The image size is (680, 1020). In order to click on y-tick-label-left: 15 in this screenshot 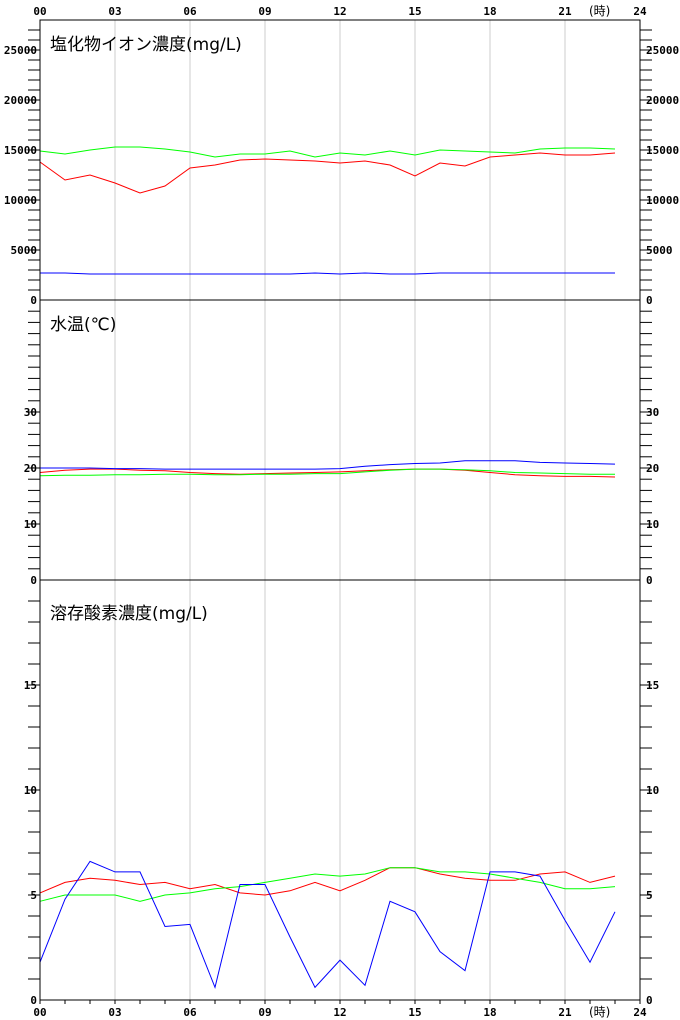, I will do `click(30, 685)`.